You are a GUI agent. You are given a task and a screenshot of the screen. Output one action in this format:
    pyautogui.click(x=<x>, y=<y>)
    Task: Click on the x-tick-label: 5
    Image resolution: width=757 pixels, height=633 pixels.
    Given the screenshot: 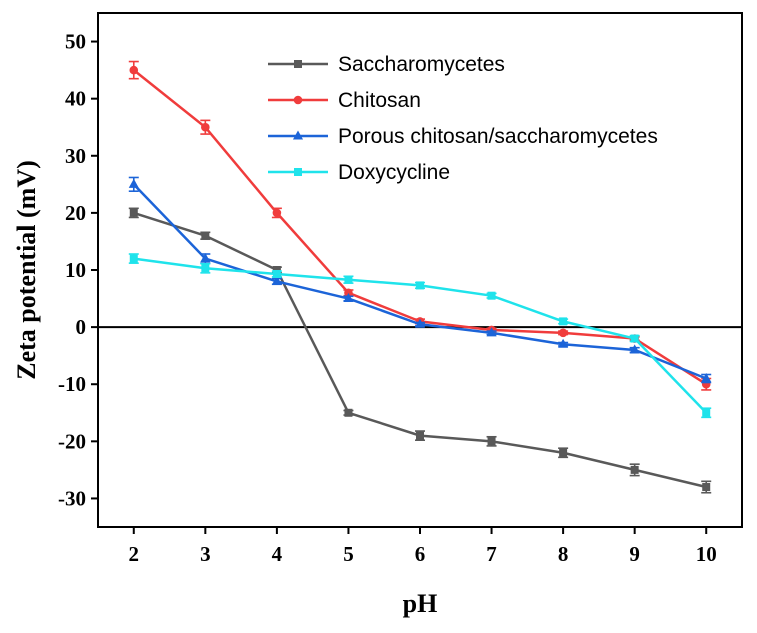 What is the action you would take?
    pyautogui.click(x=348, y=554)
    